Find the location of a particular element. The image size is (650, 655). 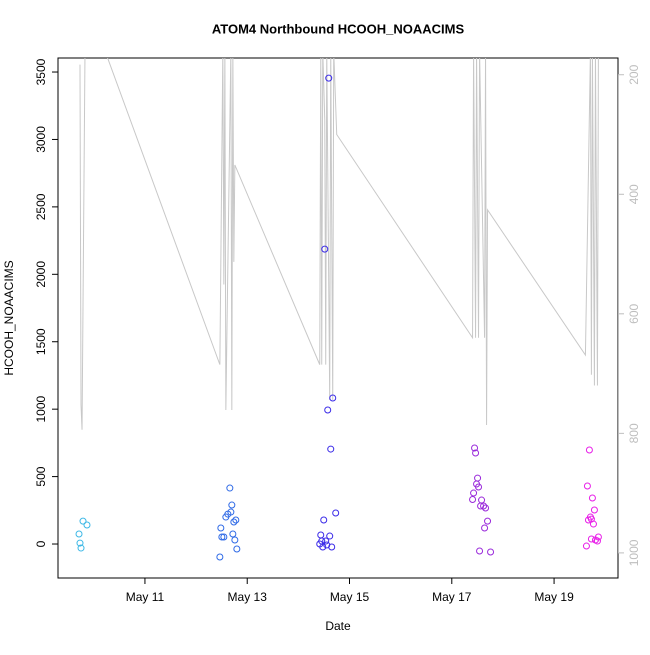

y2-tick-label: 400 is located at coordinates (634, 194).